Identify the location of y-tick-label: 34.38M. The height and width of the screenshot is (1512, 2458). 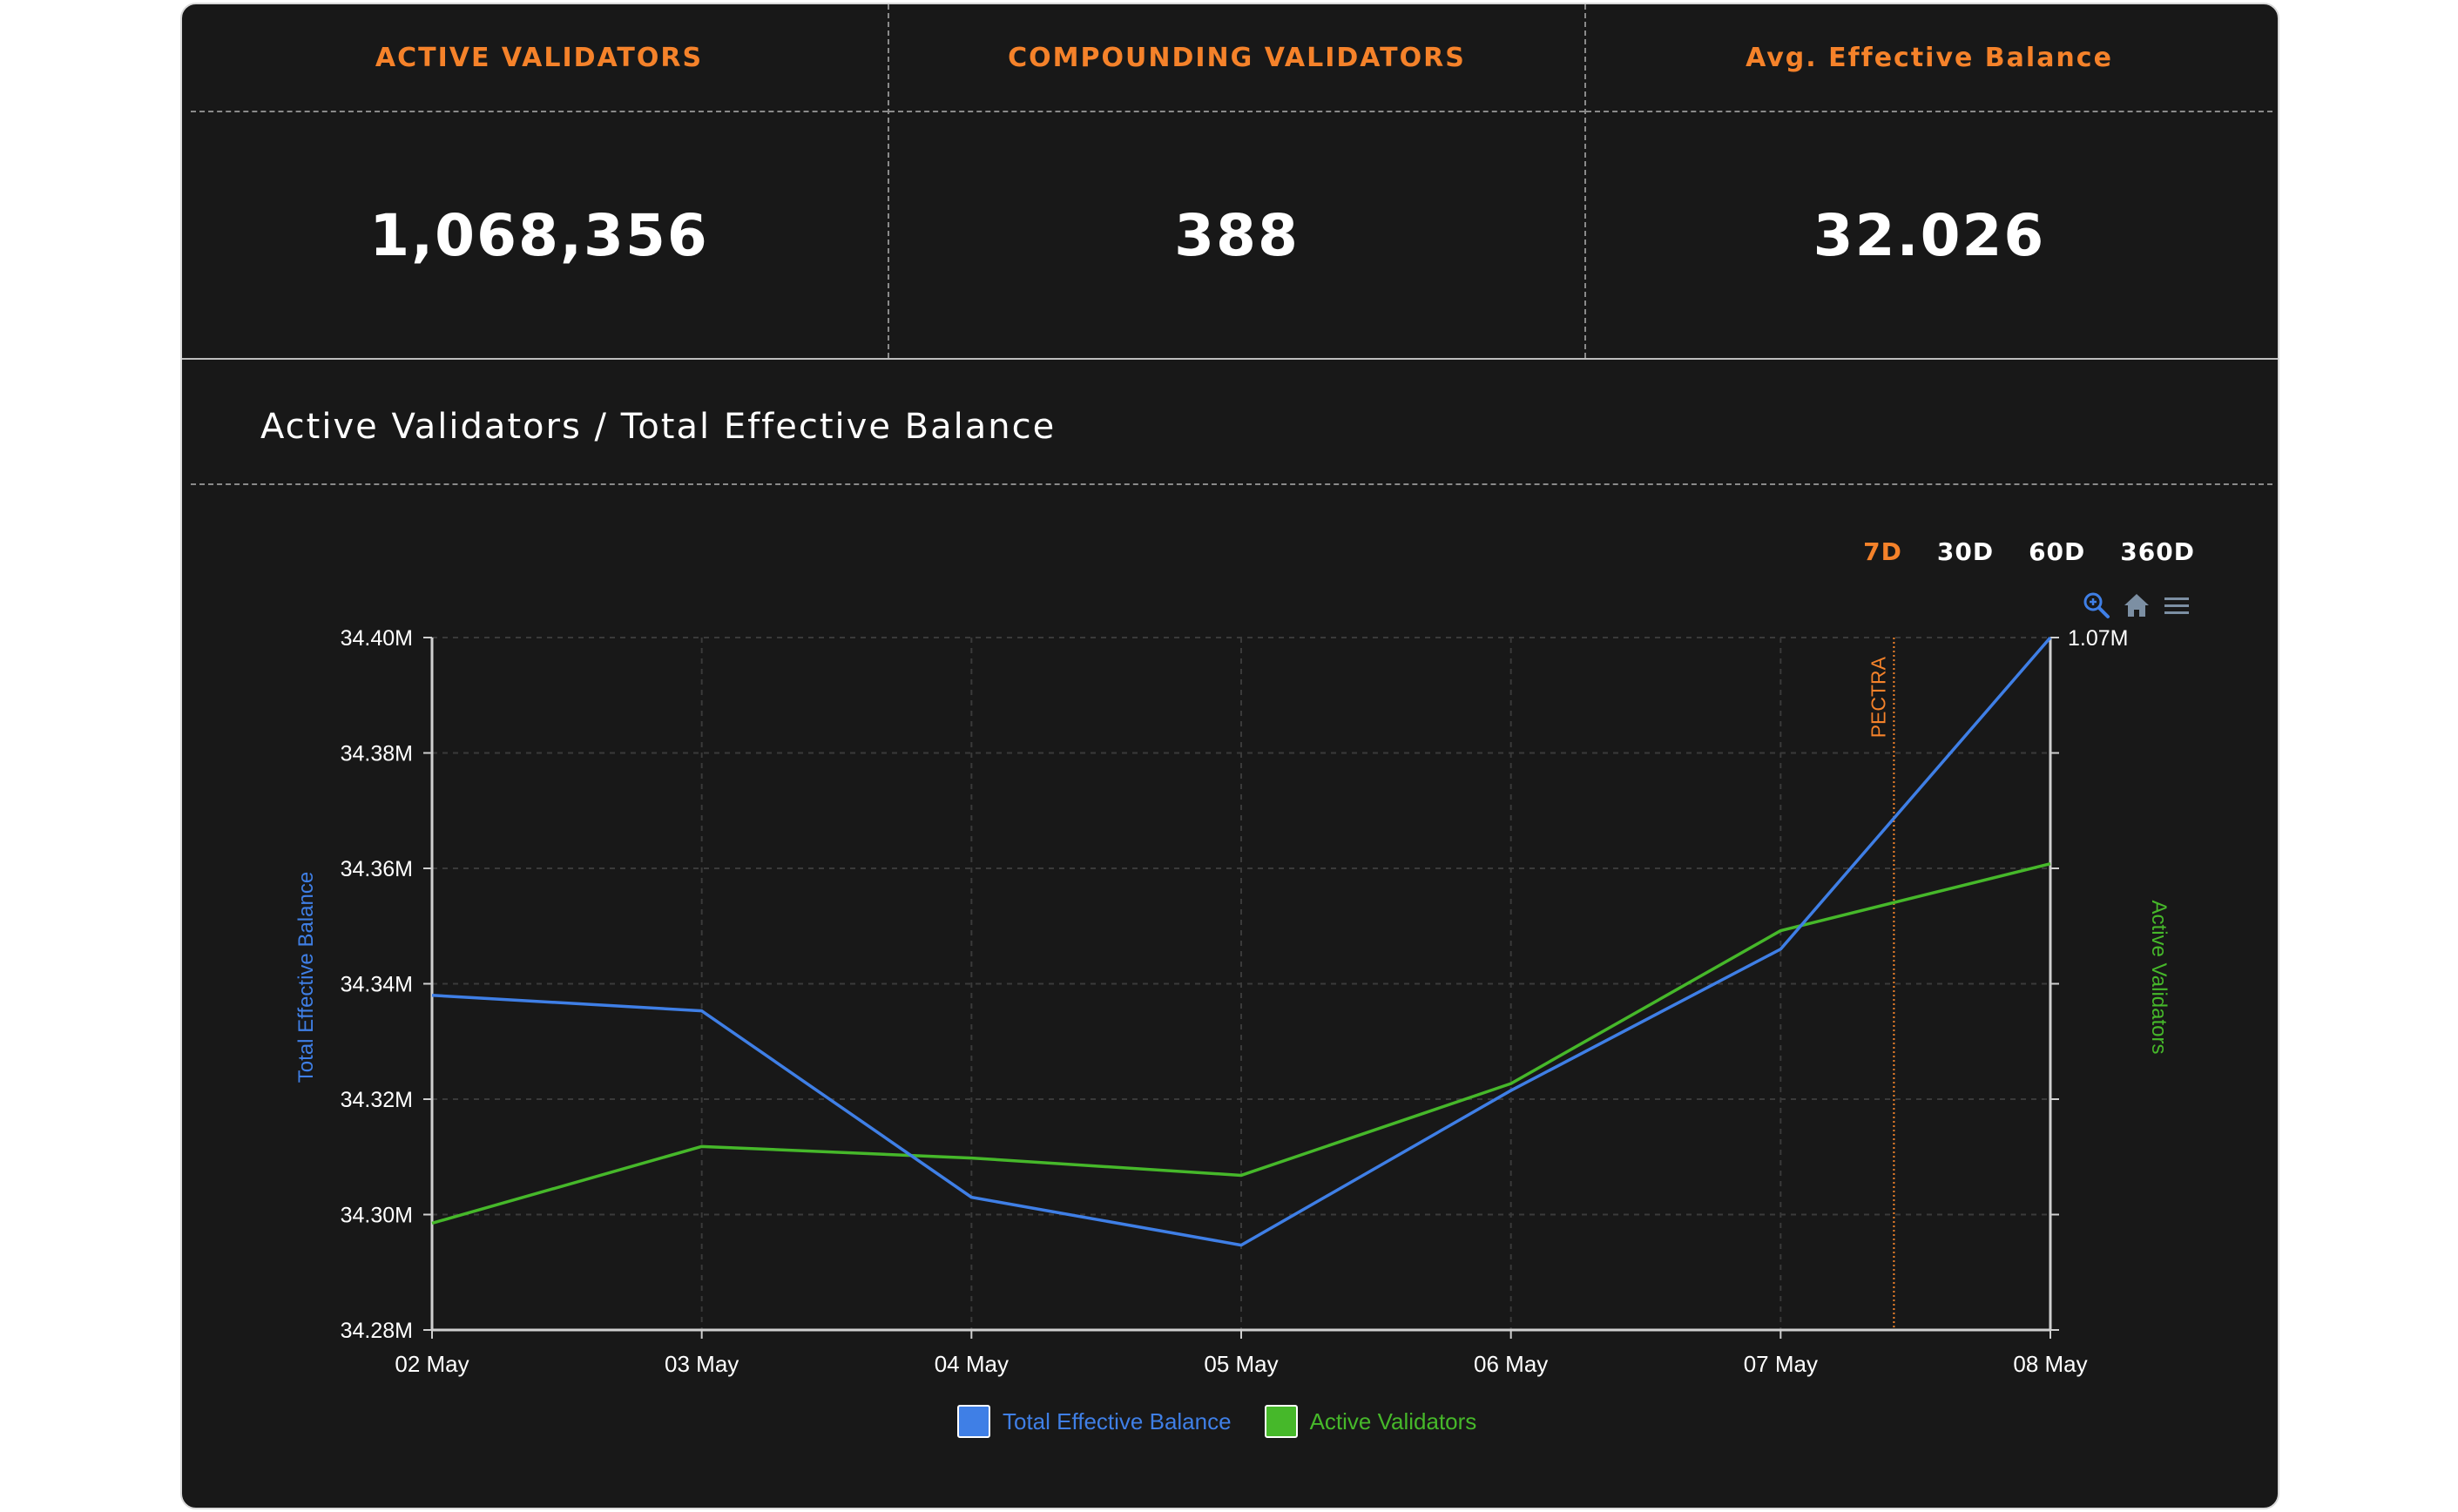
(377, 754).